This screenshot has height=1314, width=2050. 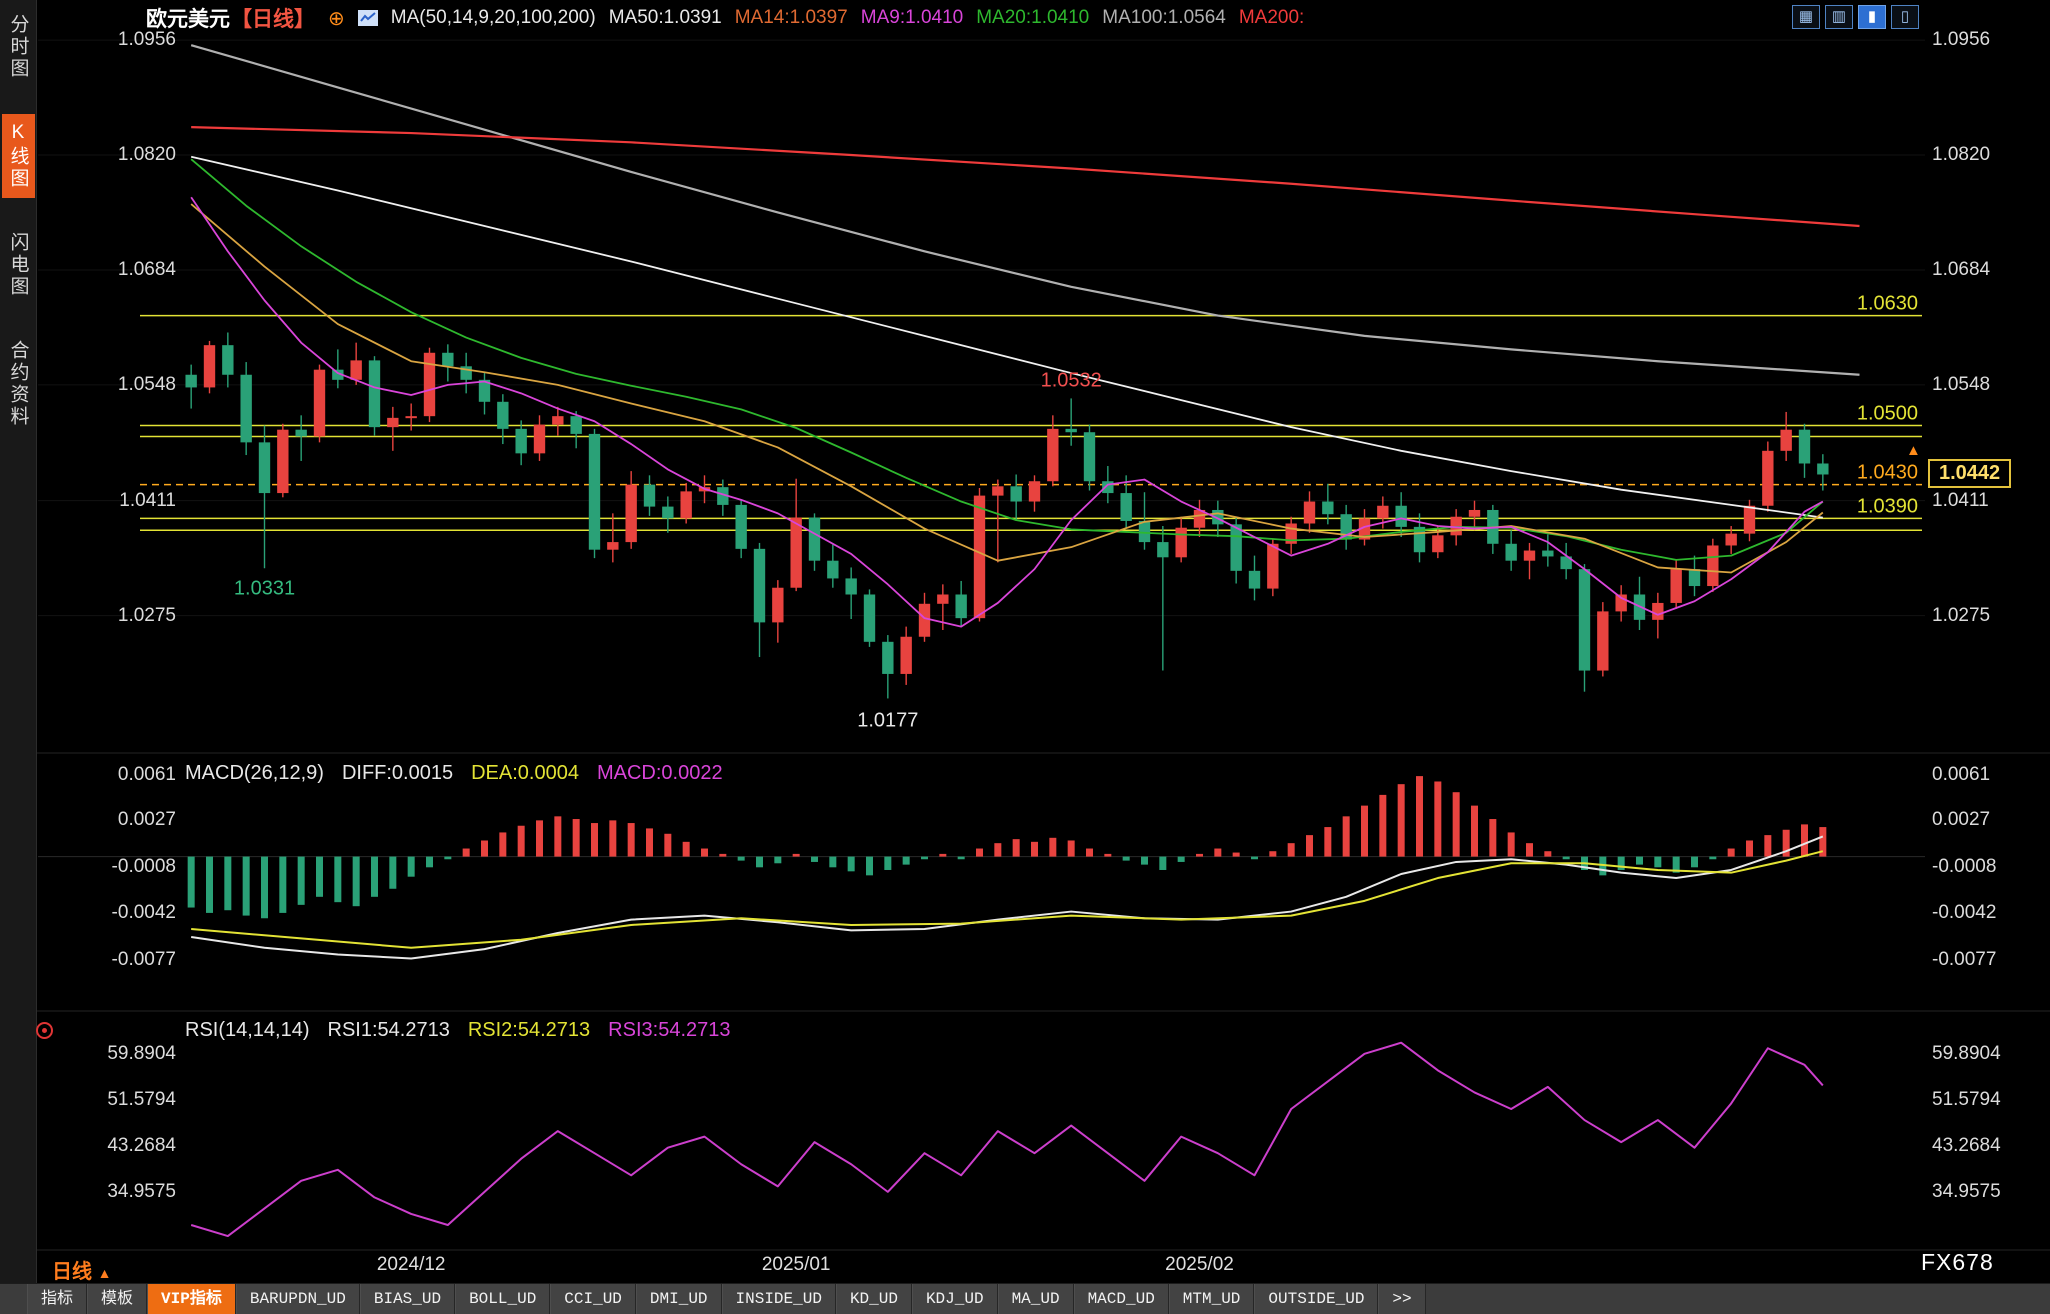 What do you see at coordinates (336, 18) in the screenshot?
I see `add-overlay-icon: ⊕` at bounding box center [336, 18].